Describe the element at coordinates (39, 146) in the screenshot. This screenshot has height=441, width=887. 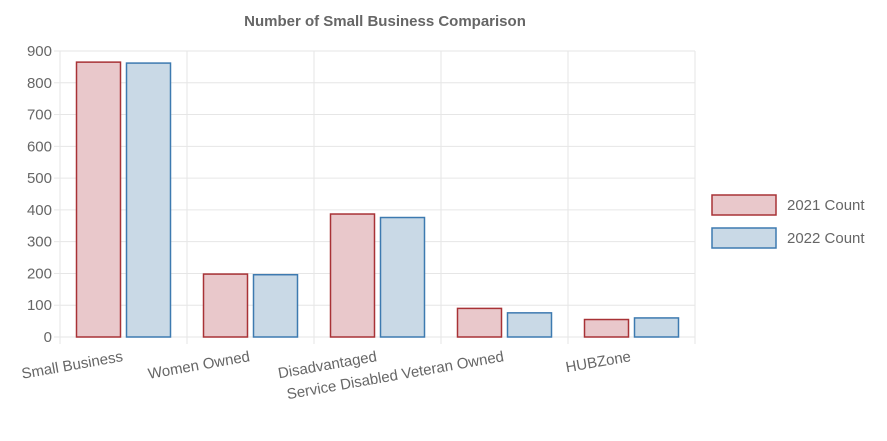
I see `y-tick-label: 600` at that location.